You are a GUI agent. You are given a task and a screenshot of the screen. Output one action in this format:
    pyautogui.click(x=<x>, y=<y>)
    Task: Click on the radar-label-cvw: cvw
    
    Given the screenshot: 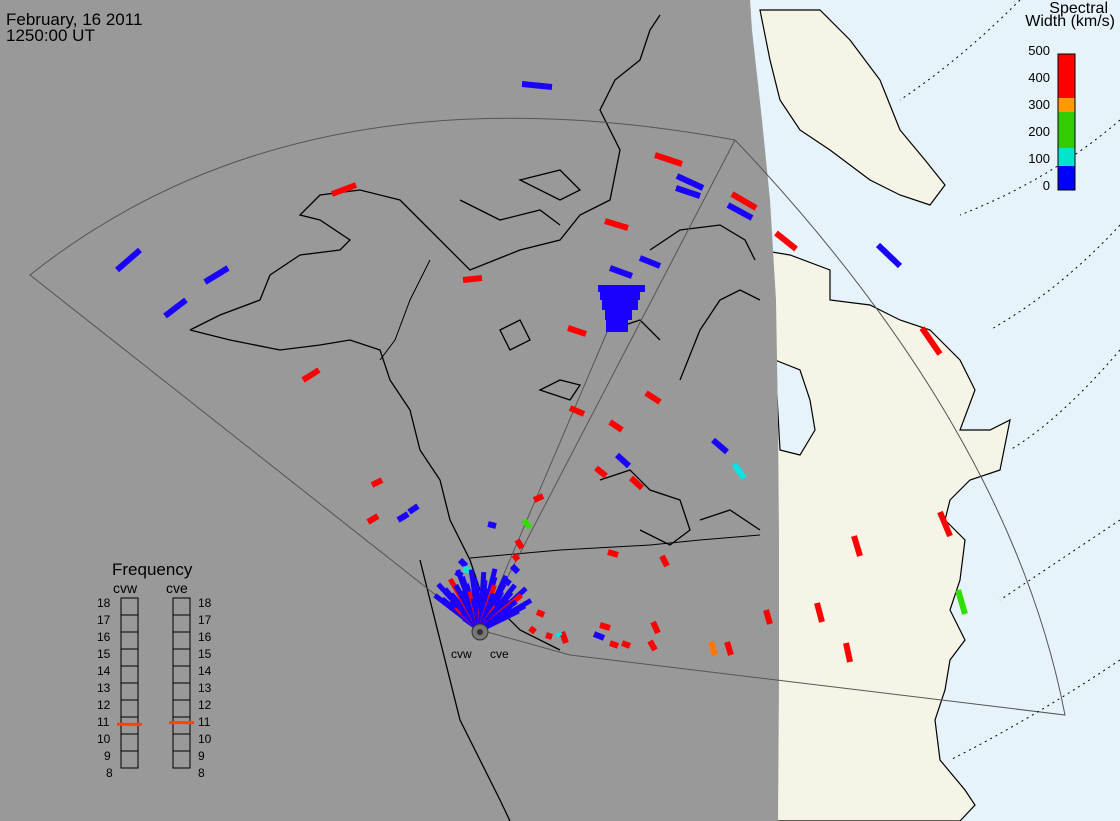 What is the action you would take?
    pyautogui.click(x=461, y=654)
    